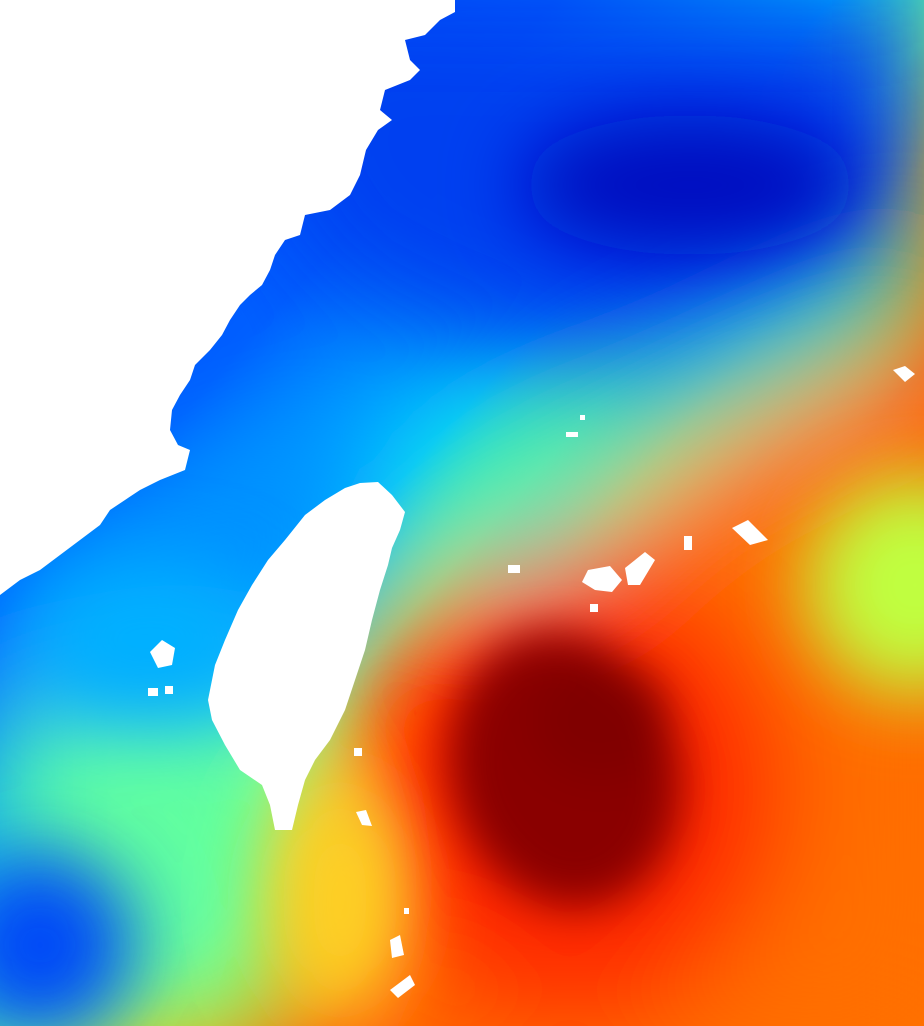 The image size is (924, 1026). Describe the element at coordinates (565, 770) in the screenshot. I see `field-high-core` at that location.